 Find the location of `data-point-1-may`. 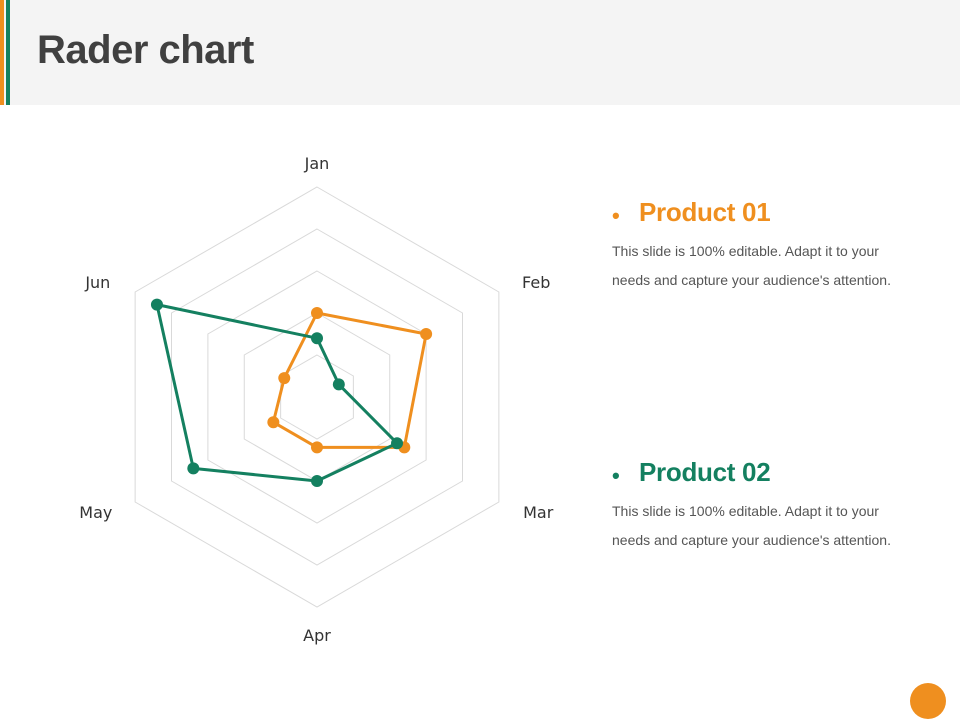

data-point-1-may is located at coordinates (273, 422).